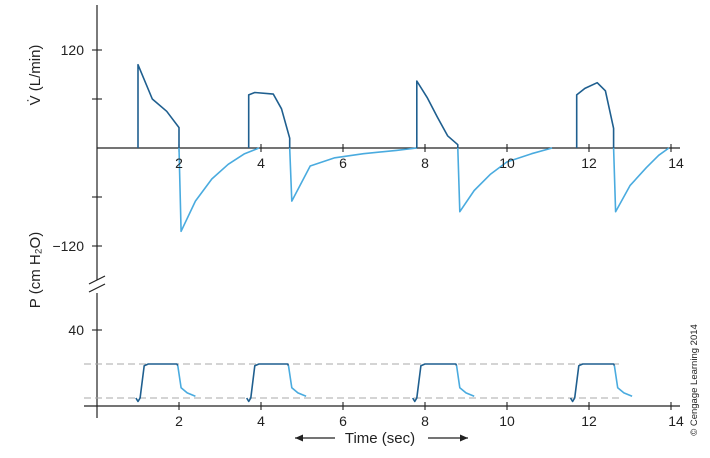 This screenshot has width=710, height=458. What do you see at coordinates (97, 280) in the screenshot?
I see `axis-break-mark-top` at bounding box center [97, 280].